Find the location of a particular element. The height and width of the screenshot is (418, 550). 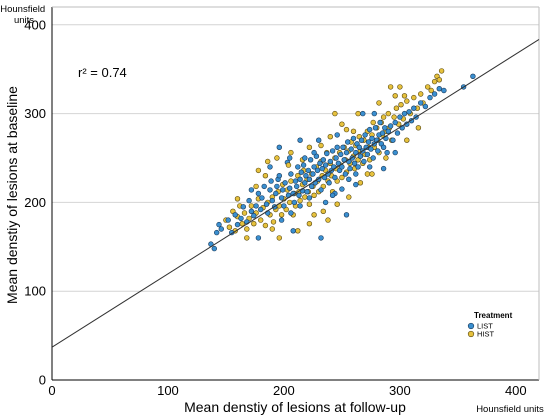

legend-title: Treatment is located at coordinates (493, 315).